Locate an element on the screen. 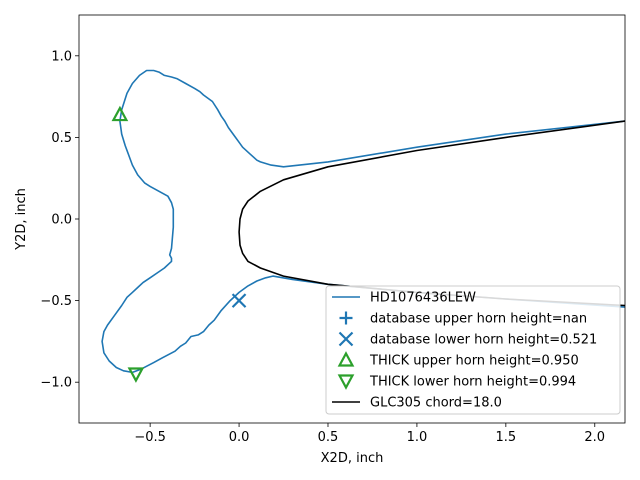  legend-label-4: THICK lower horn height=0.994 is located at coordinates (472, 382).